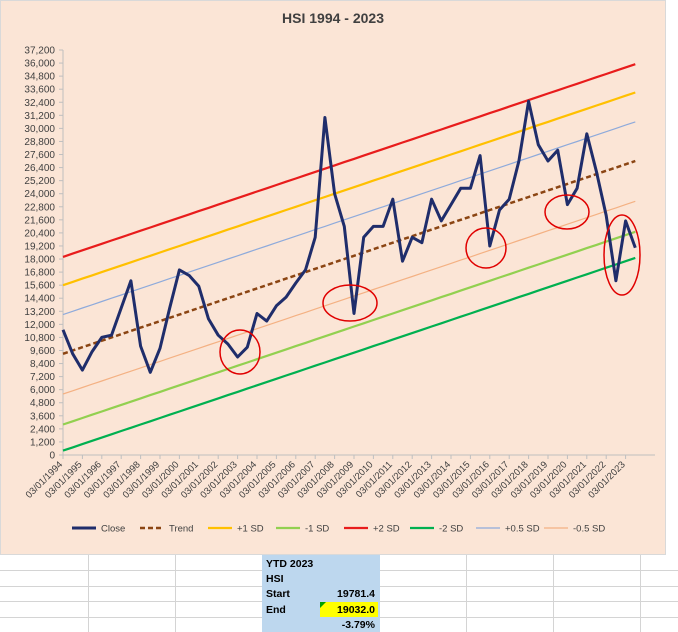 The image size is (678, 632). I want to click on y-tick-label: 2,400, so click(42, 429).